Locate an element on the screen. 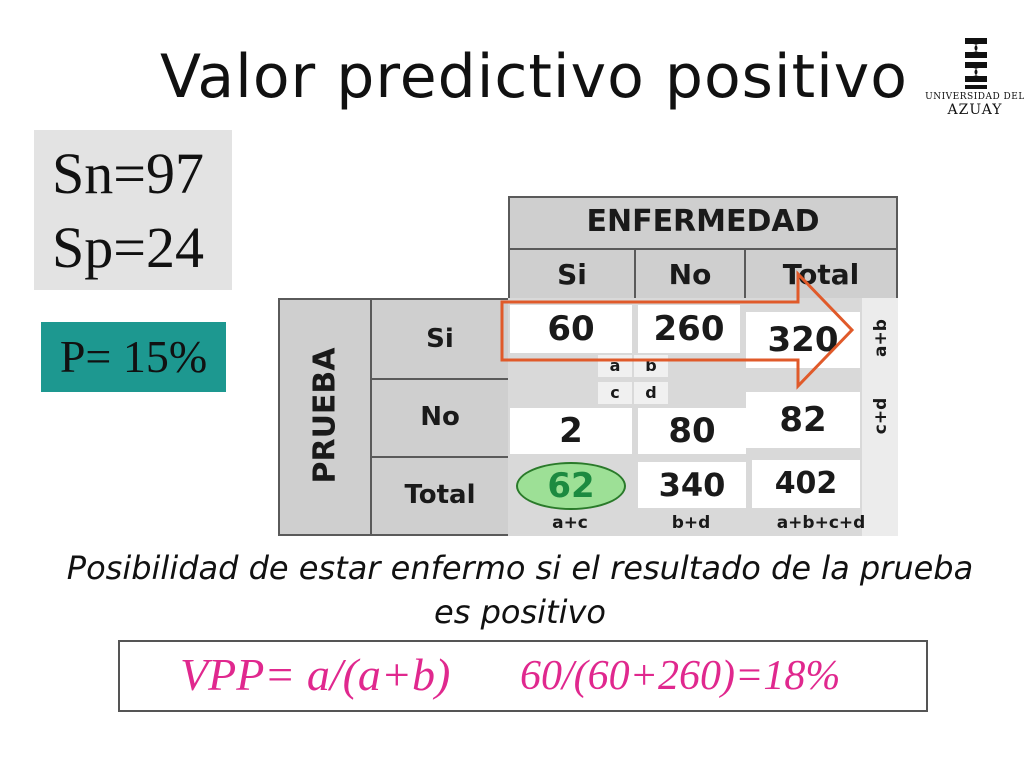  highlight-ellipse is located at coordinates (571, 486).